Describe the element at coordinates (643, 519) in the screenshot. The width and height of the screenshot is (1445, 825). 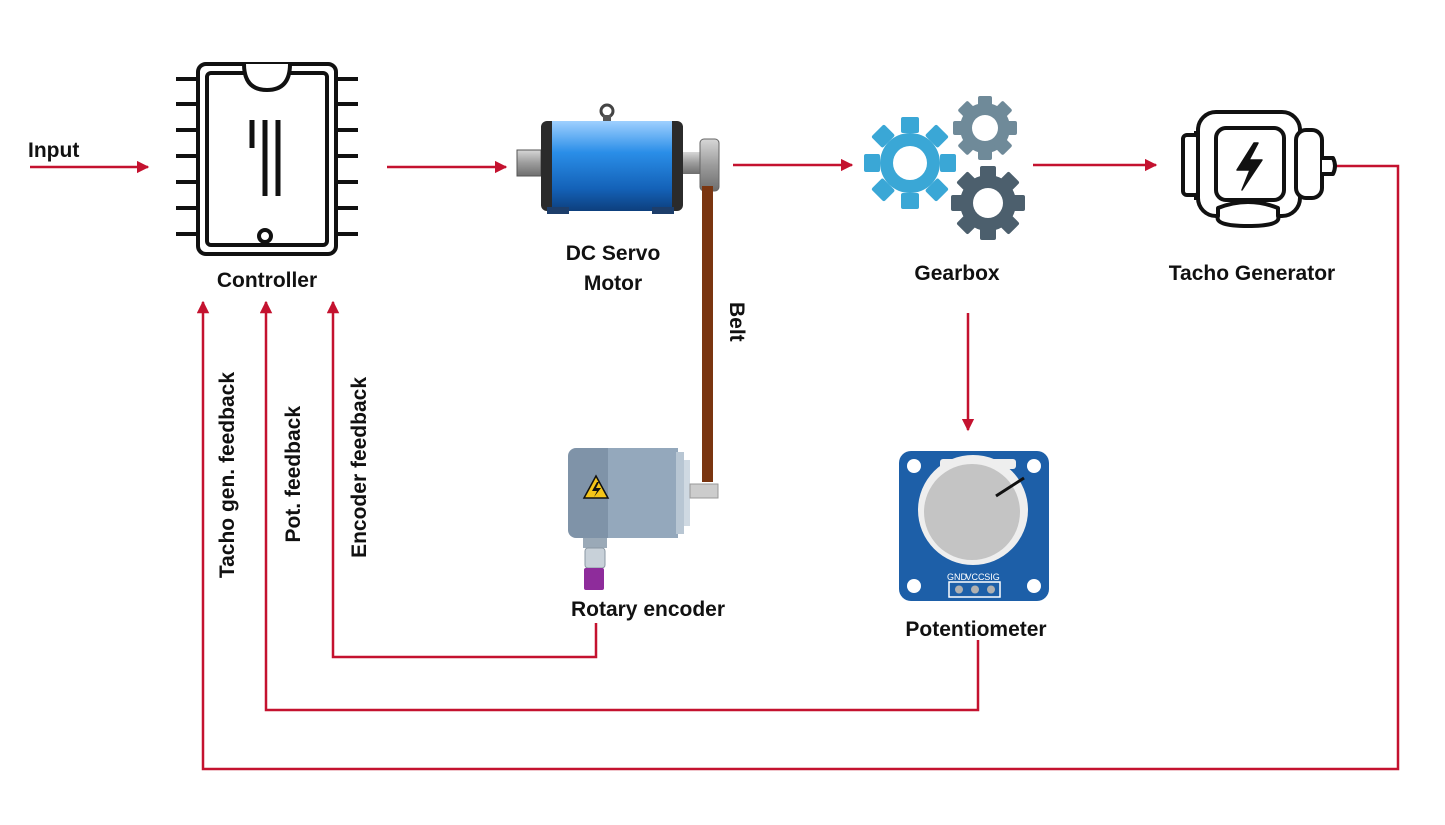
I see `rotary-encoder-icon` at that location.